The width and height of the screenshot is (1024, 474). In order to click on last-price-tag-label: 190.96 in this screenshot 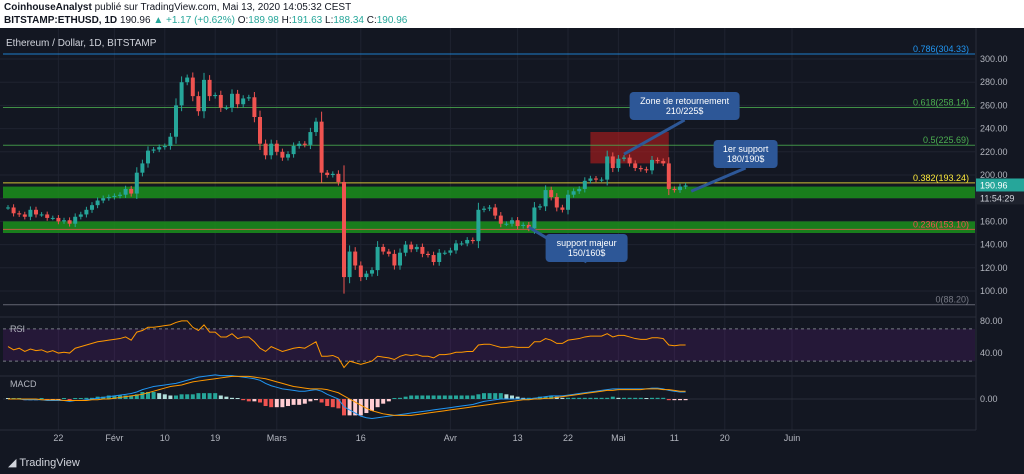, I will do `click(994, 185)`.